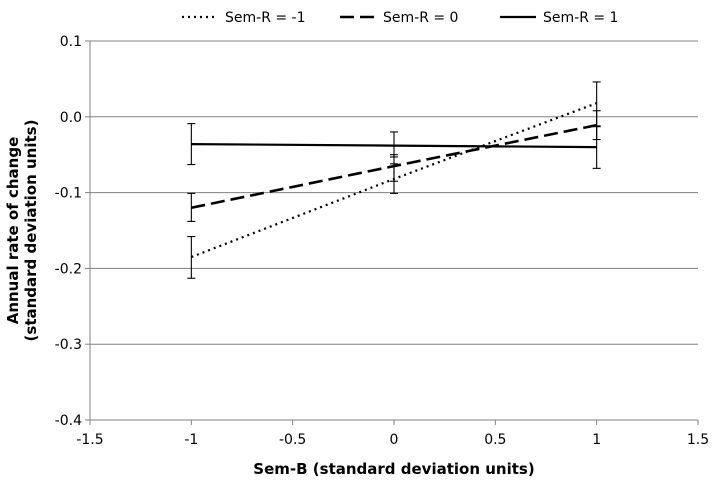 This screenshot has width=720, height=491. I want to click on x-tick-label: -1, so click(191, 440).